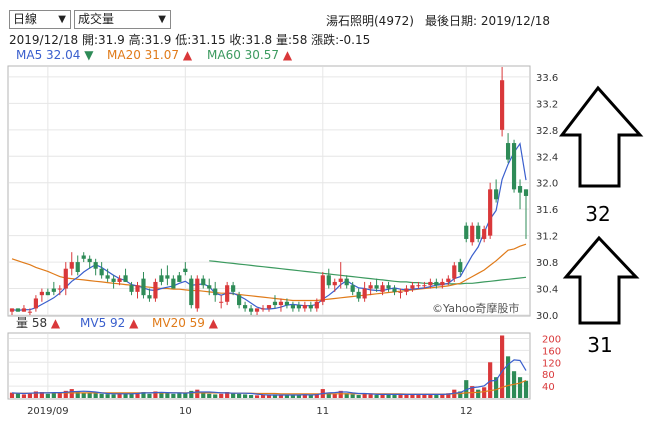 Image resolution: width=650 pixels, height=431 pixels. What do you see at coordinates (548, 387) in the screenshot?
I see `volume-tick-label: 40` at bounding box center [548, 387].